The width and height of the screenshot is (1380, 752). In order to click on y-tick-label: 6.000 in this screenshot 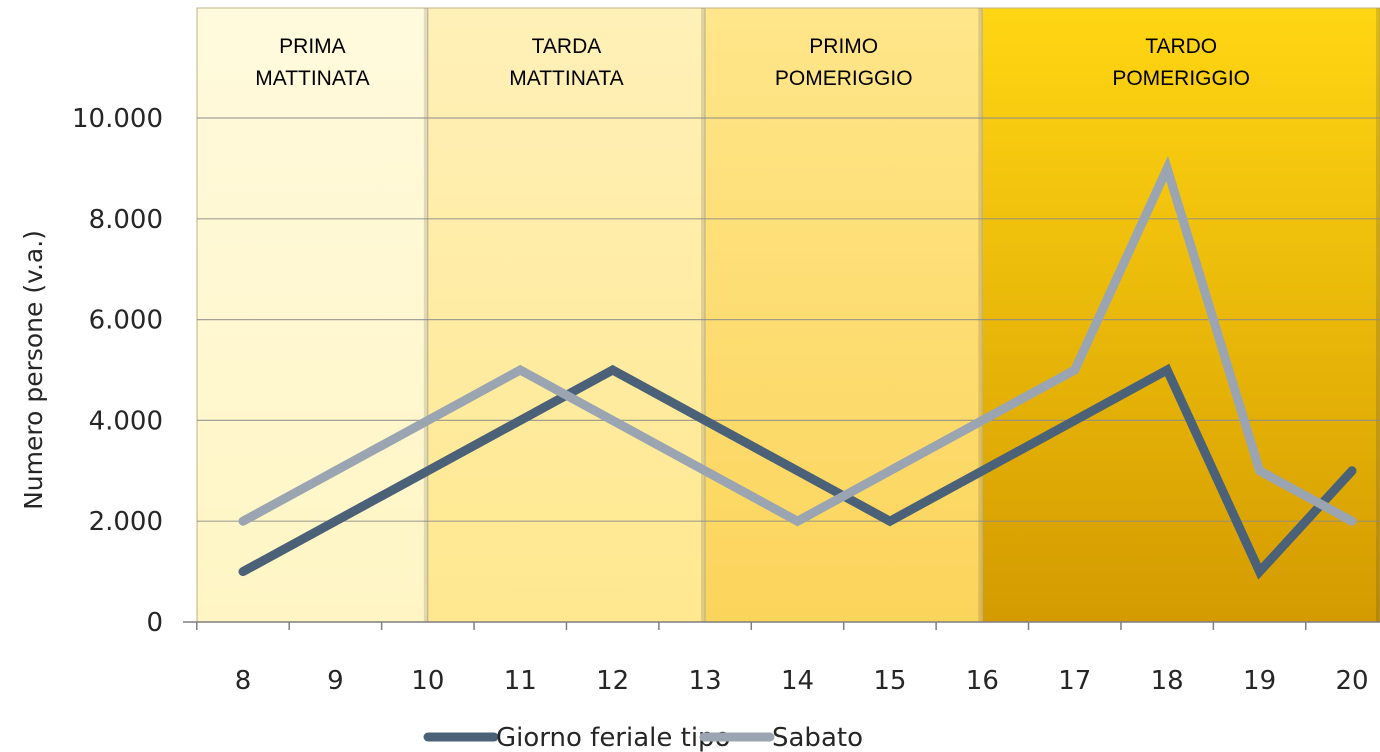, I will do `click(126, 321)`.